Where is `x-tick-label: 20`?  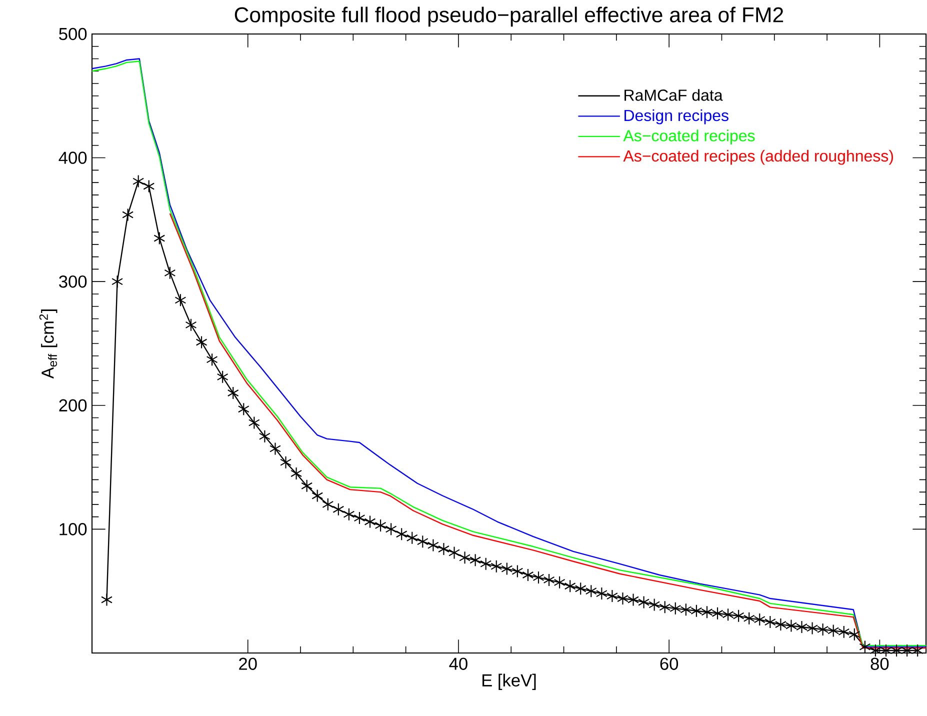
x-tick-label: 20 is located at coordinates (248, 664).